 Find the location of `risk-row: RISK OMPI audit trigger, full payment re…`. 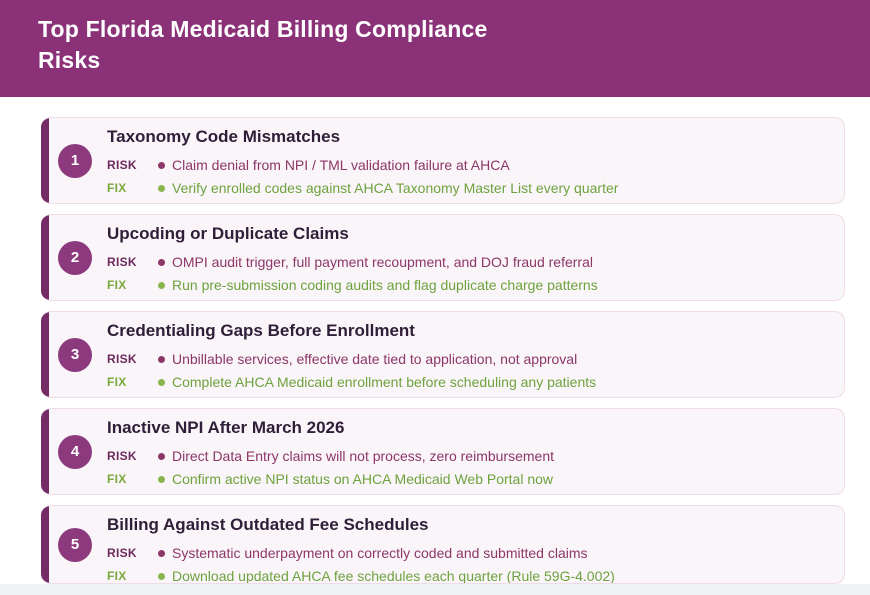

risk-row: RISK OMPI audit trigger, full payment re… is located at coordinates (475, 262).